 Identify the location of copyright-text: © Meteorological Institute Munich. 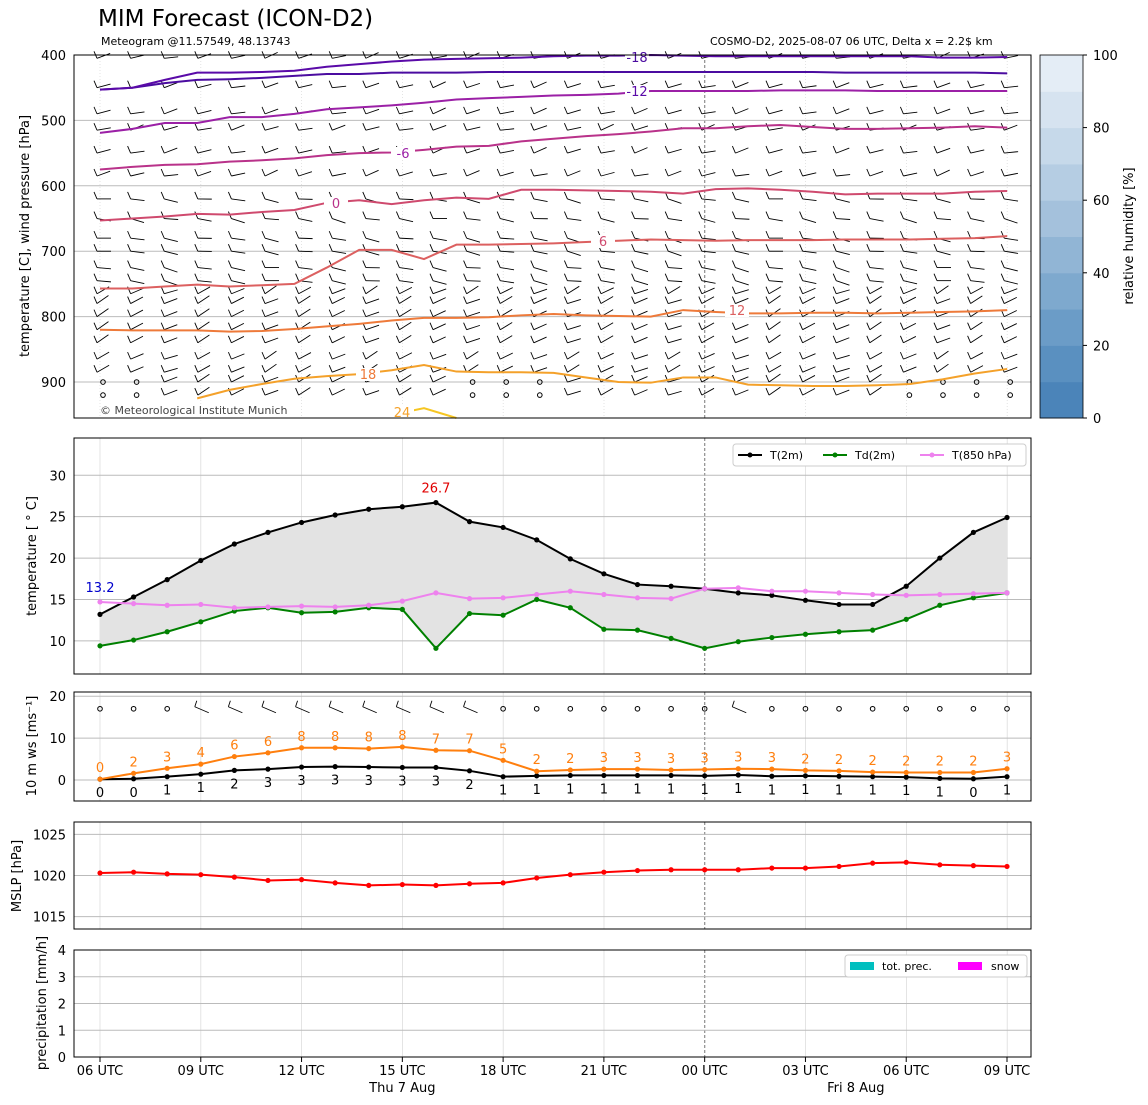
(193, 410).